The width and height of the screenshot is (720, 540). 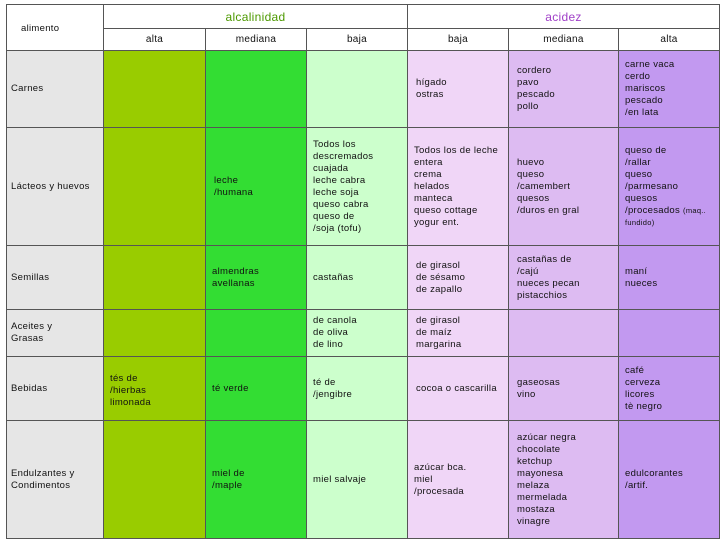 What do you see at coordinates (27, 88) in the screenshot?
I see `row-label: Carnes` at bounding box center [27, 88].